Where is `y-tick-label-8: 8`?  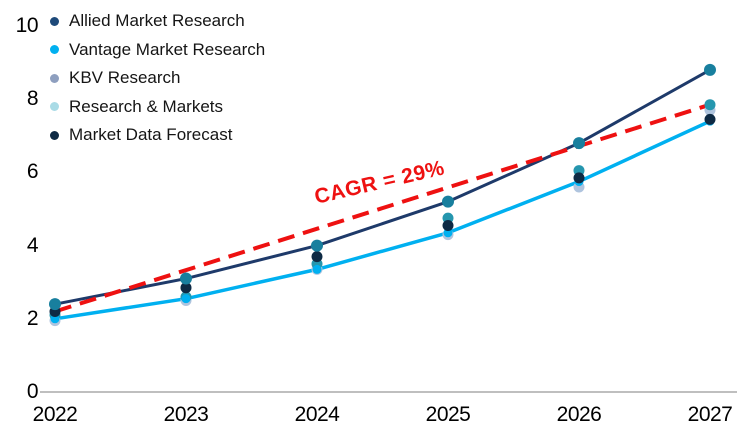
y-tick-label-8: 8 is located at coordinates (32, 99).